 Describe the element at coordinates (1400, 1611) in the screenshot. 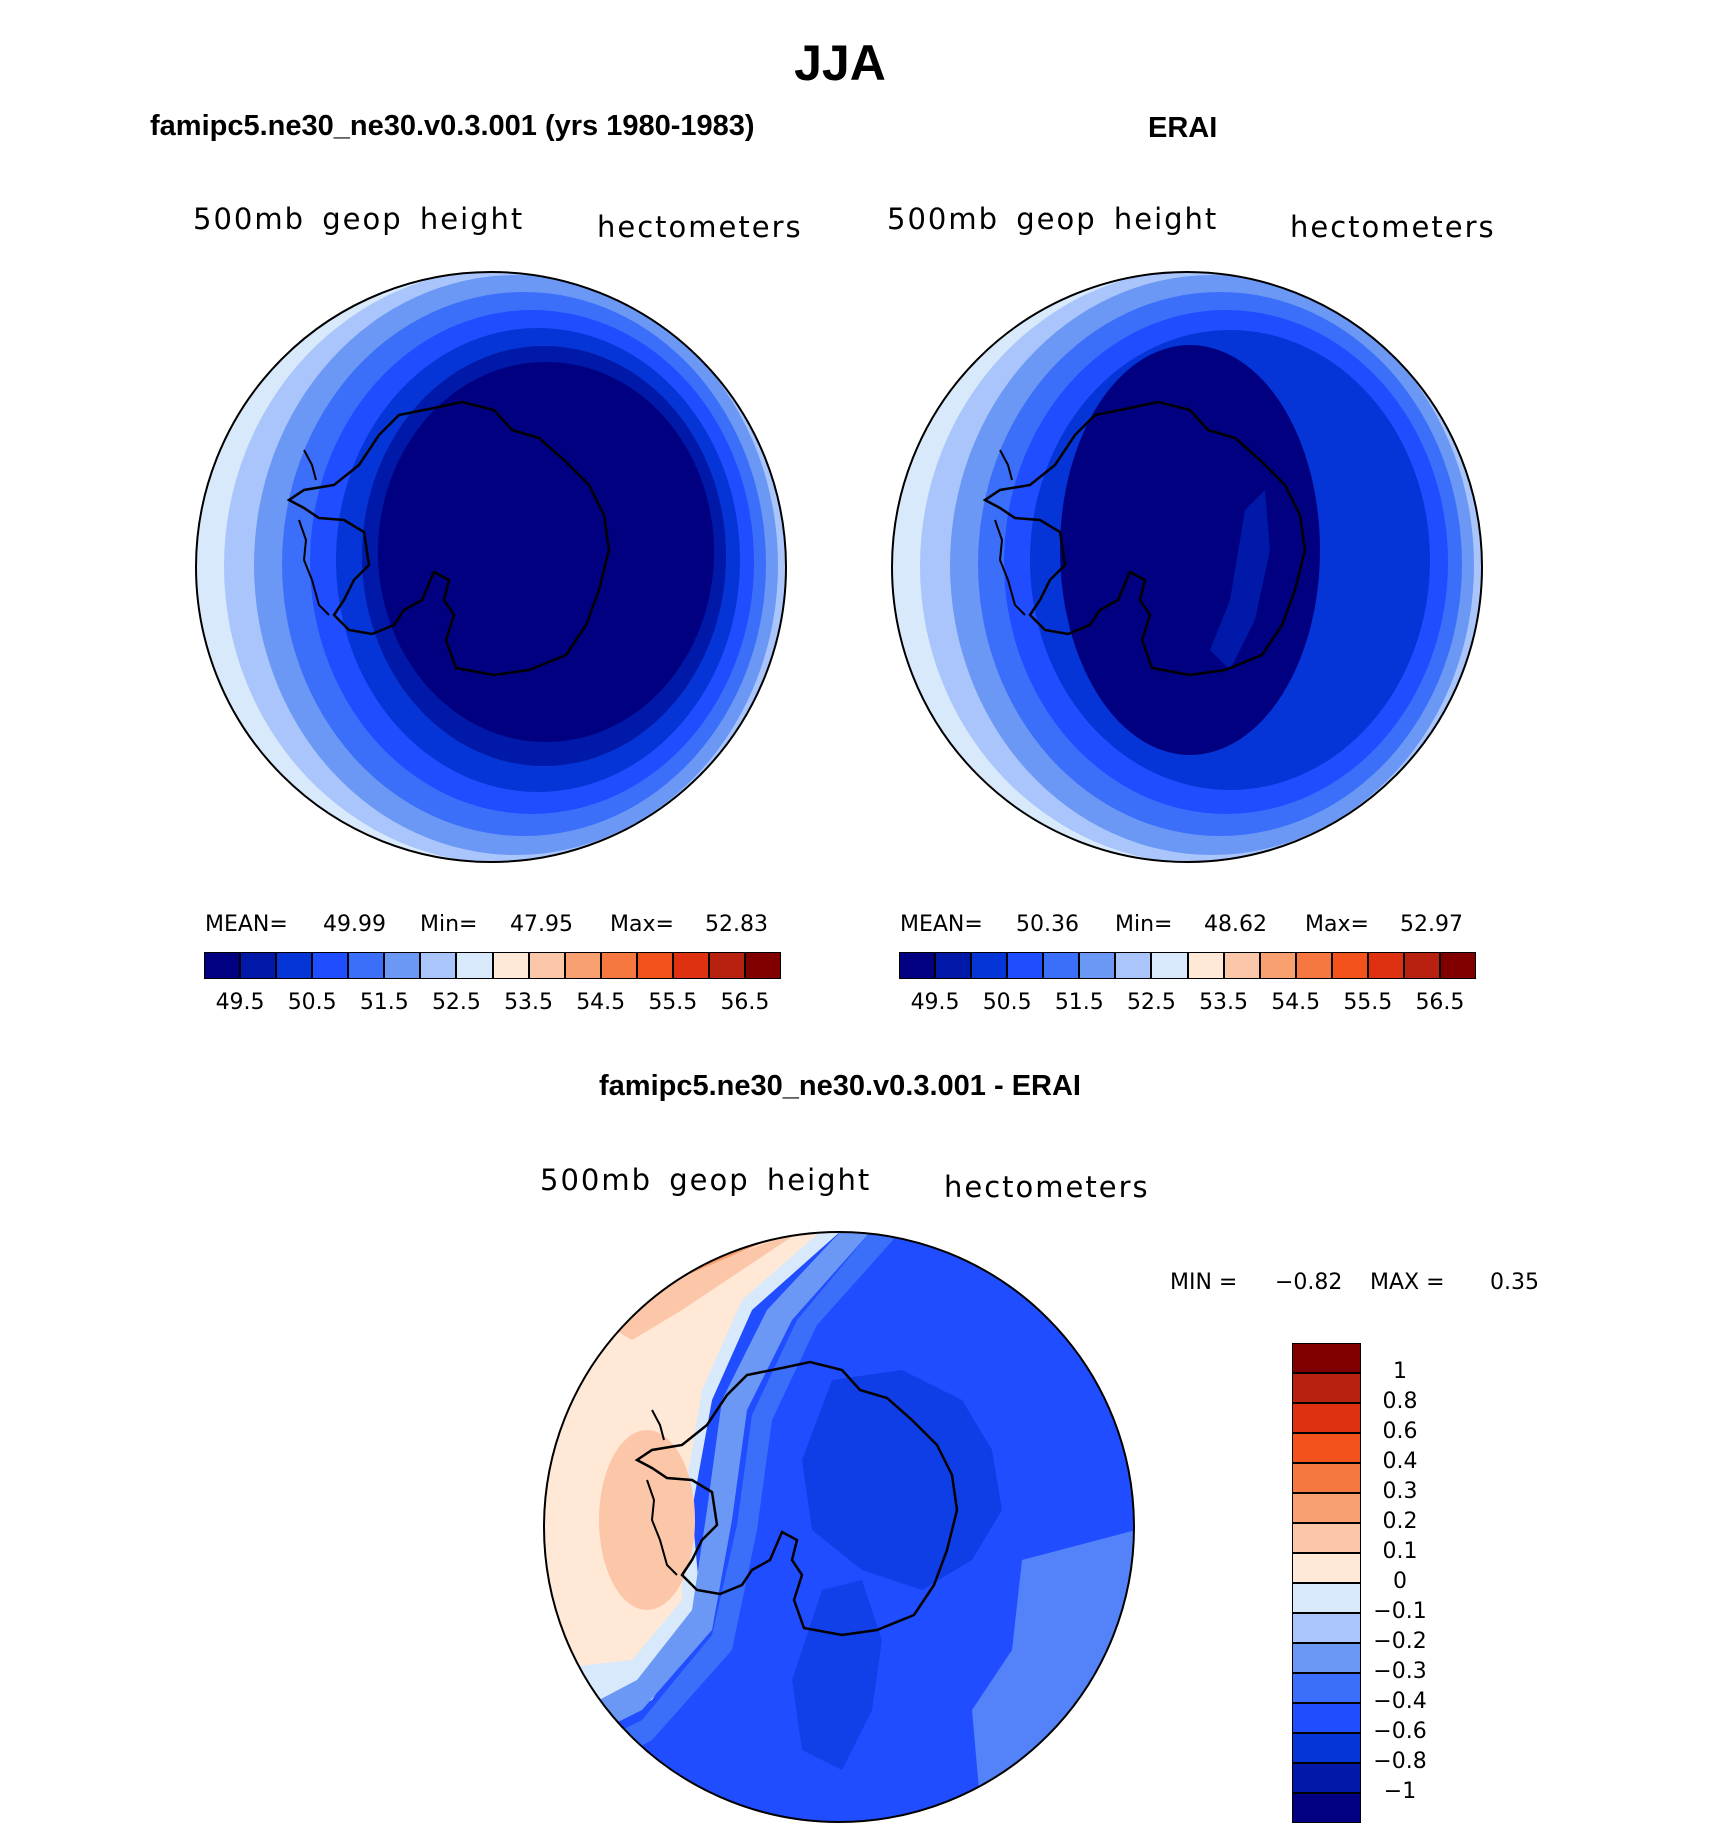

I see `colorbar-tick-label: −0.1` at that location.